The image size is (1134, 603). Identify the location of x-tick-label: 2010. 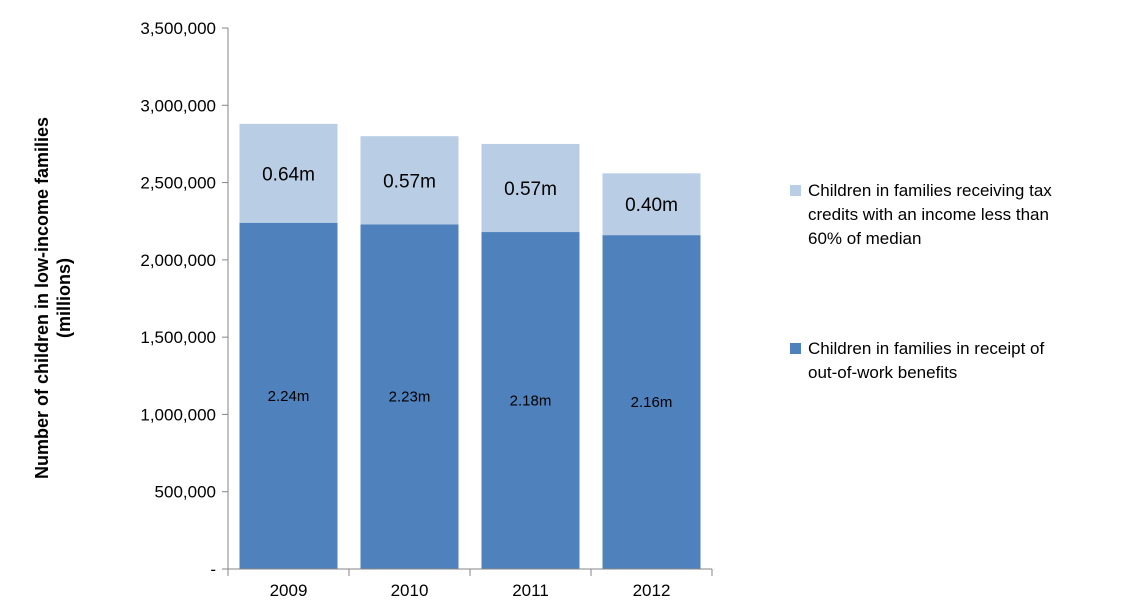
(410, 590).